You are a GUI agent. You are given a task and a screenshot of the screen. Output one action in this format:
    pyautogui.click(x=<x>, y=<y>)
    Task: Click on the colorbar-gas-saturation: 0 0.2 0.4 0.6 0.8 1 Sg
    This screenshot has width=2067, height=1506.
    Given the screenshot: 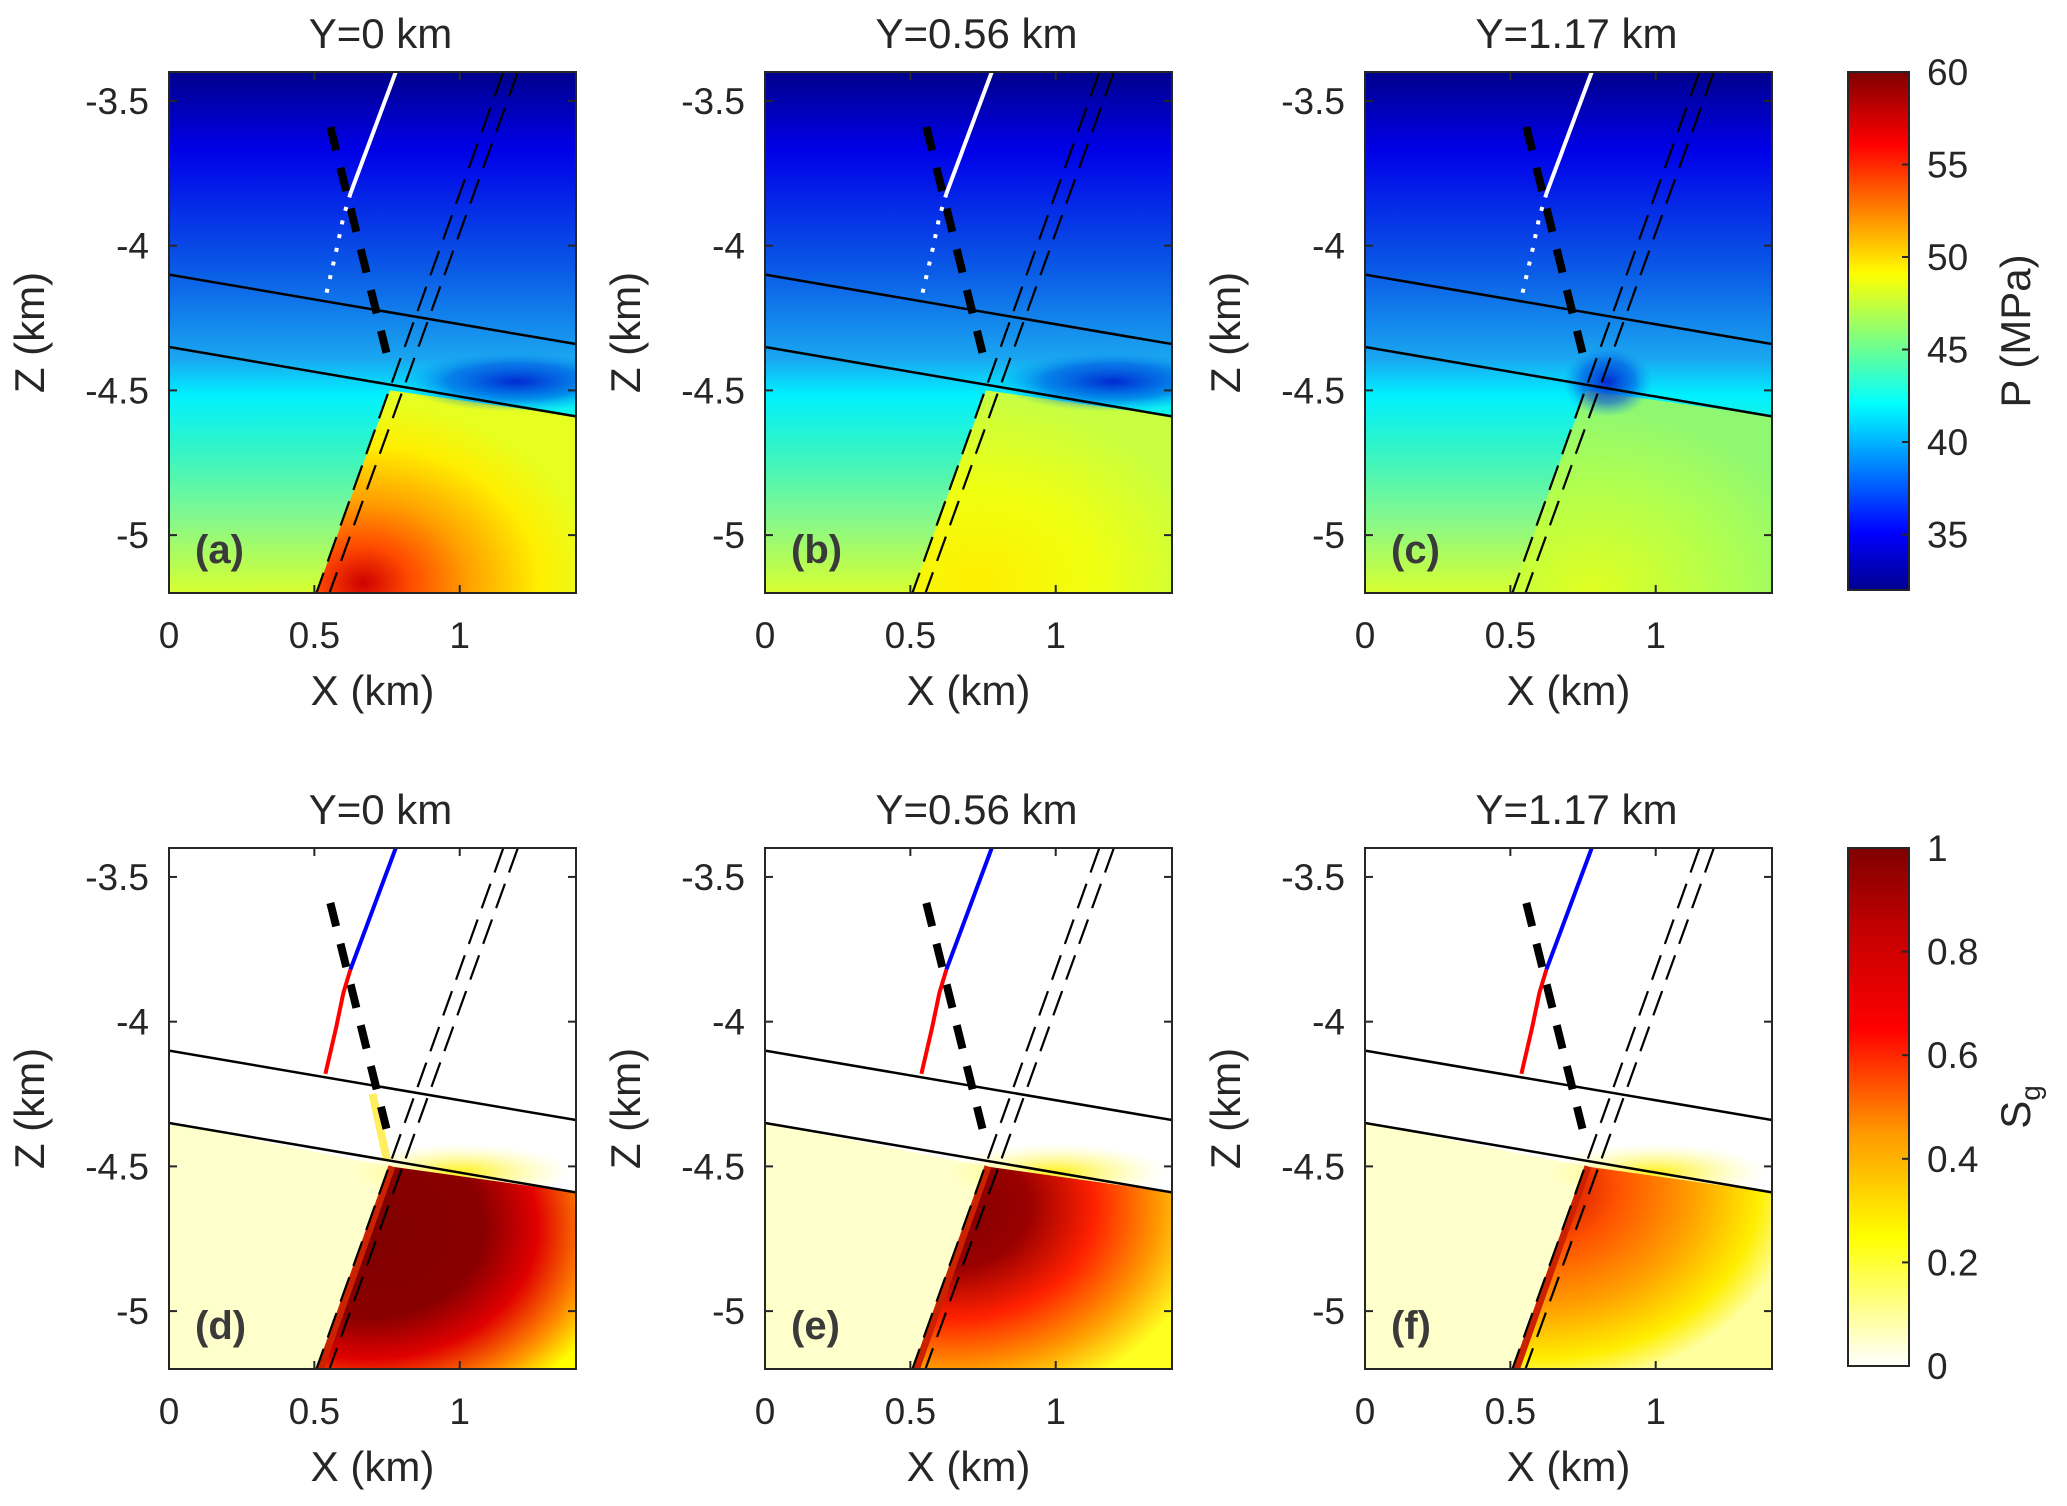 What is the action you would take?
    pyautogui.click(x=1946, y=1107)
    